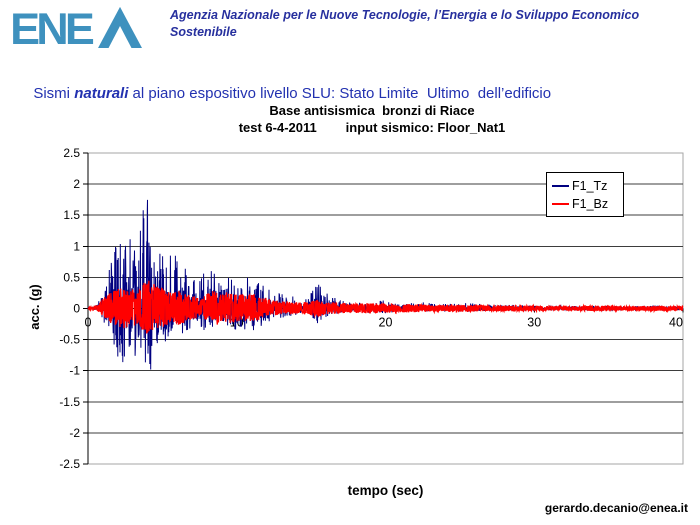  I want to click on y-tick-label: -2.5, so click(69, 464).